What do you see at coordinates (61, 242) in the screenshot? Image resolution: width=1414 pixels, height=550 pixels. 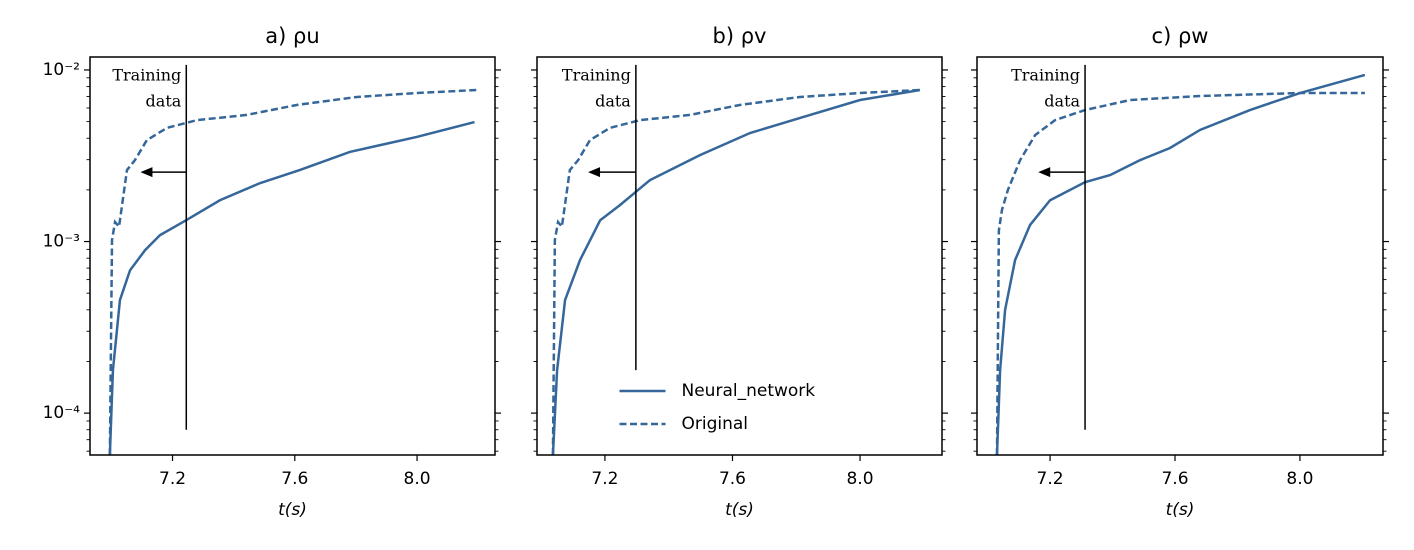 I see `y-tick-label: 10⁻³` at bounding box center [61, 242].